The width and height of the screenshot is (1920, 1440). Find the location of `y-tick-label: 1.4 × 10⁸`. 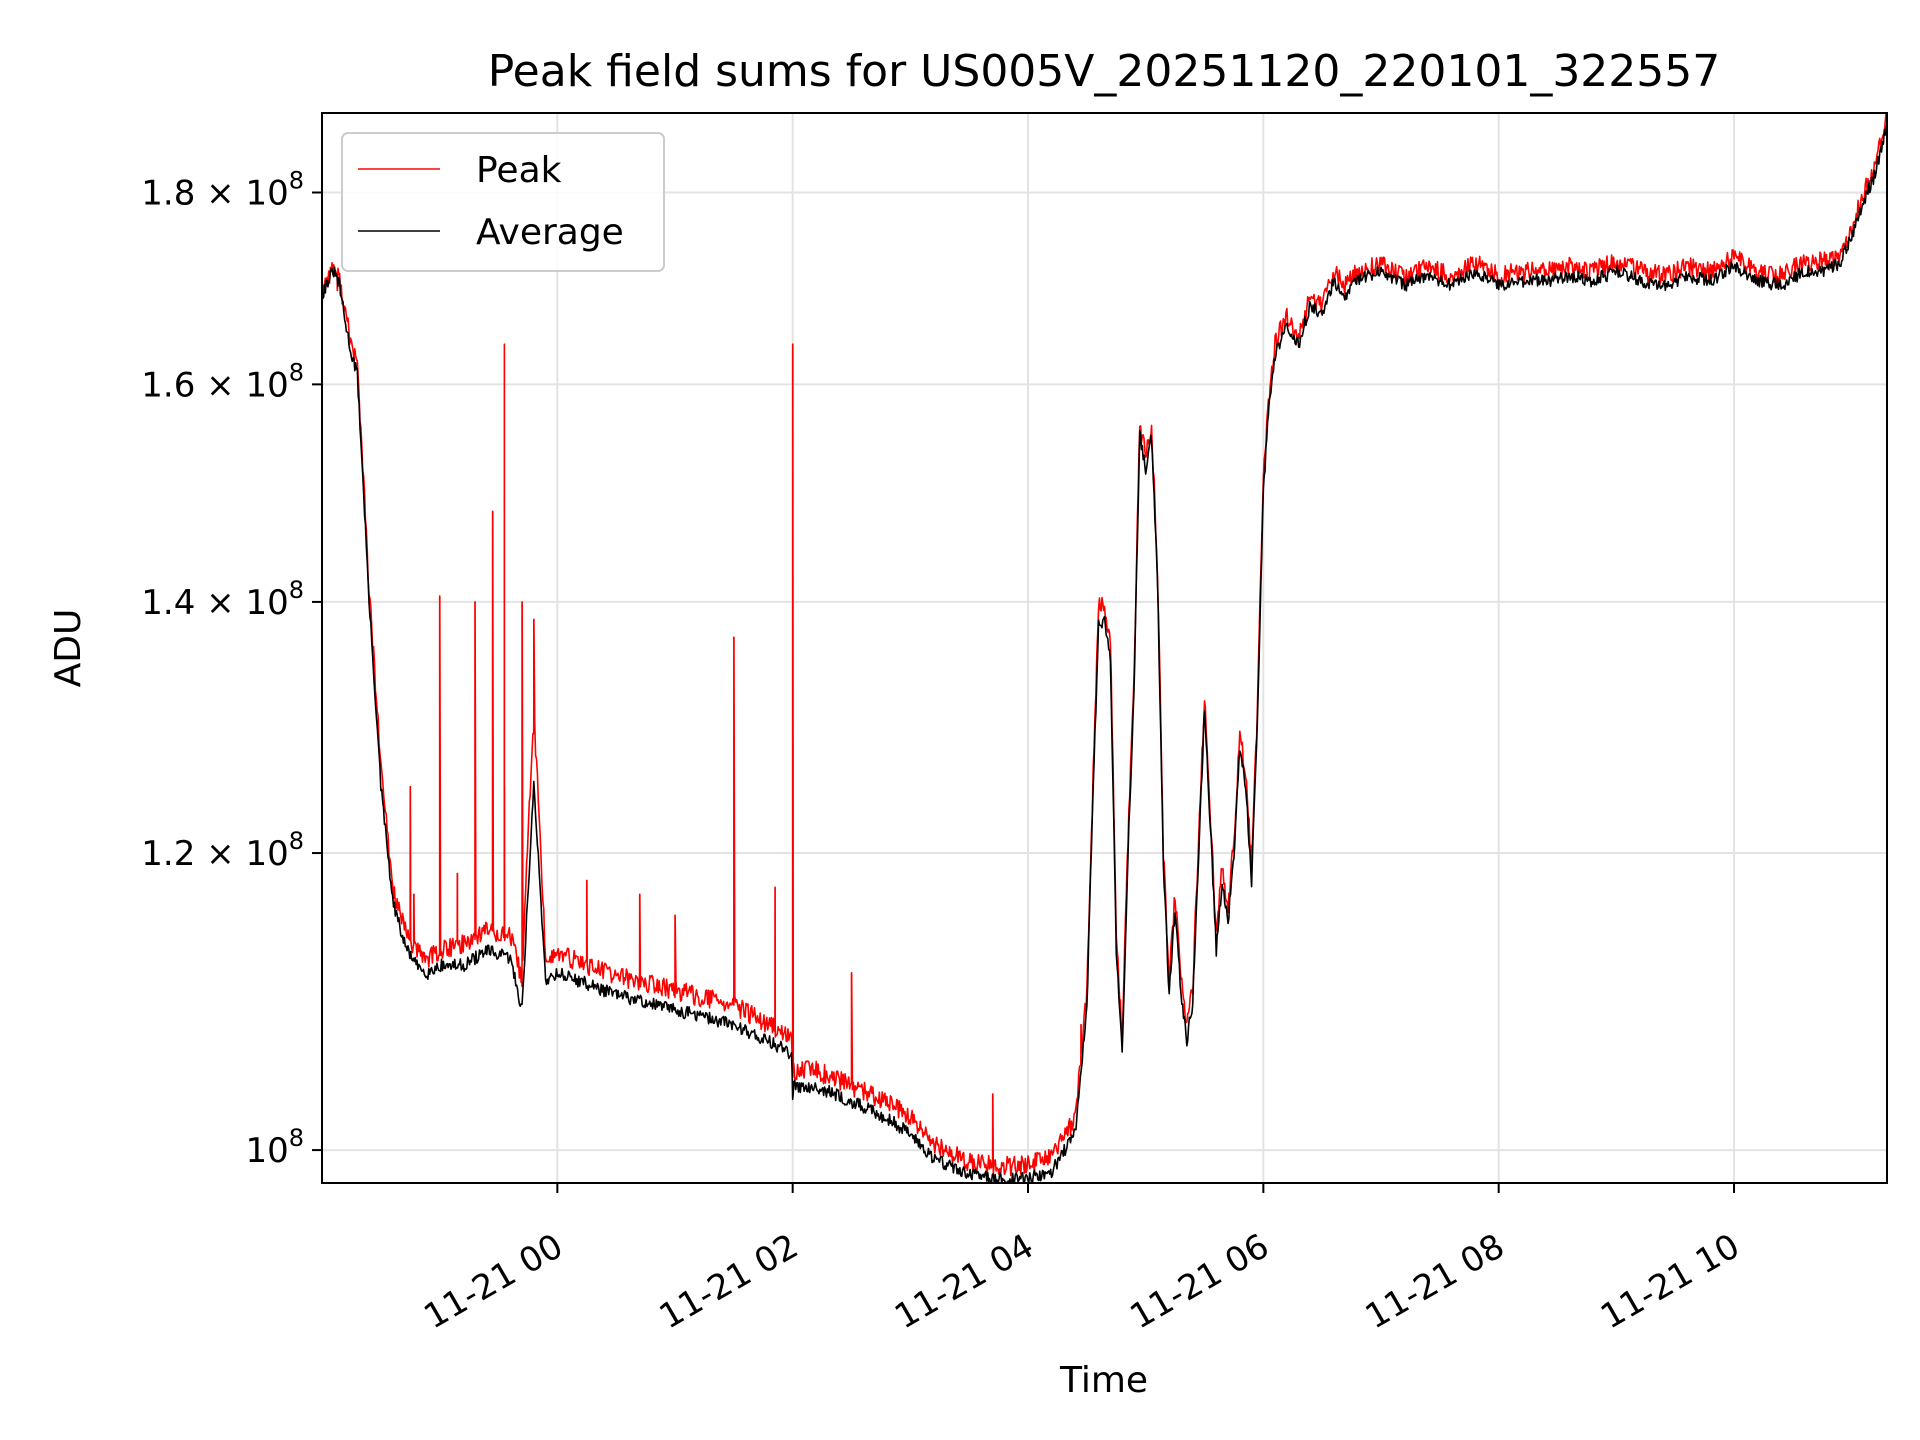

y-tick-label: 1.4 × 10⁸ is located at coordinates (222, 599).